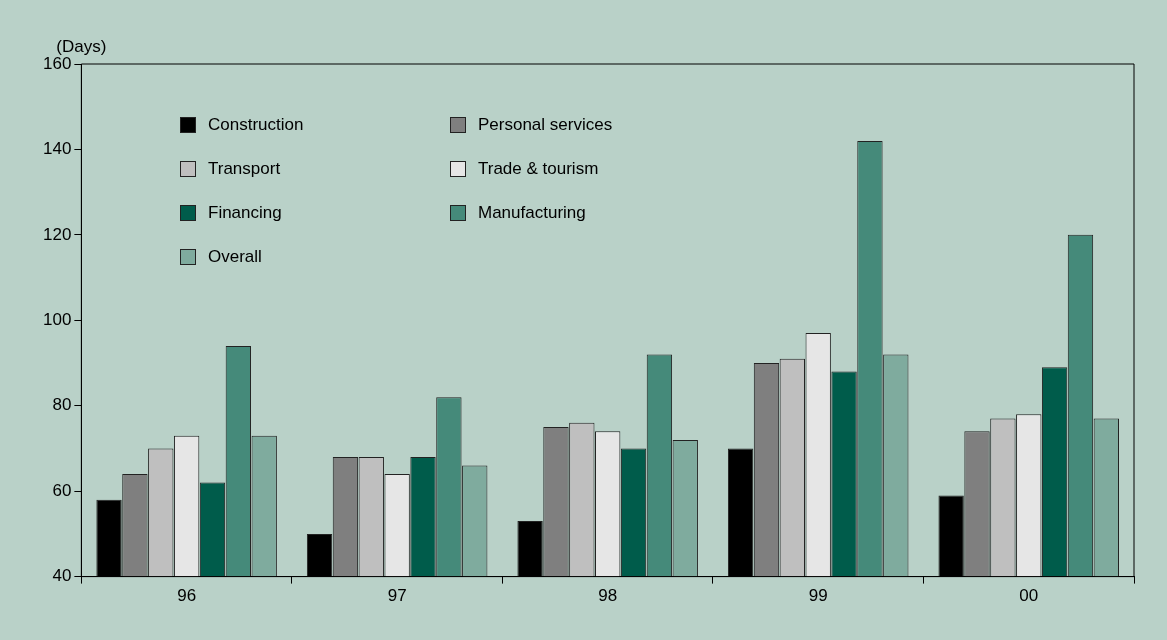 The height and width of the screenshot is (640, 1167). What do you see at coordinates (187, 596) in the screenshot?
I see `x-tick-label: 96` at bounding box center [187, 596].